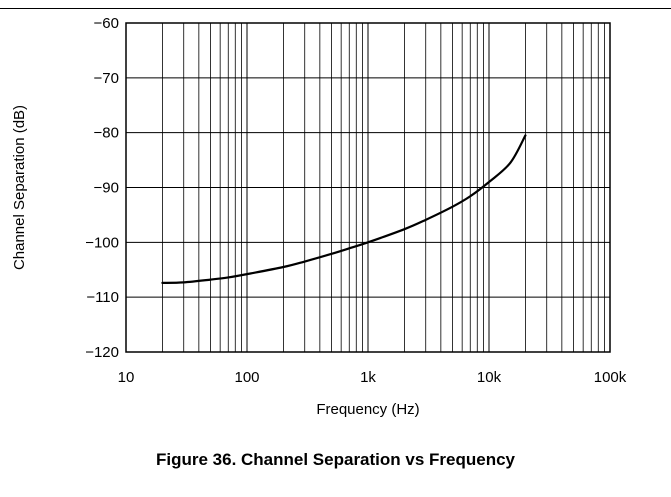  What do you see at coordinates (335, 8) in the screenshot?
I see `top-rule` at bounding box center [335, 8].